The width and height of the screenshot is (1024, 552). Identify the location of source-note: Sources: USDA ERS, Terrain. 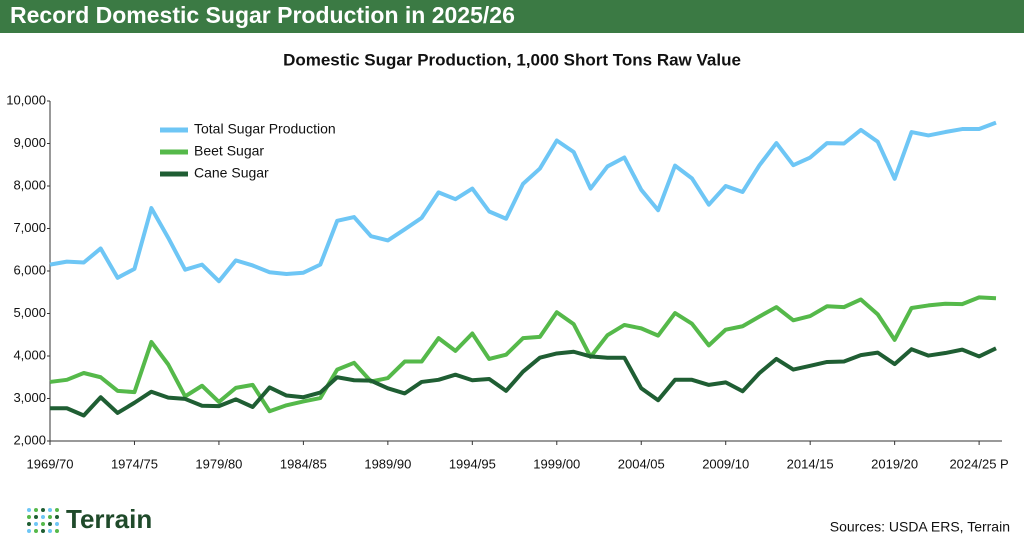
(920, 527).